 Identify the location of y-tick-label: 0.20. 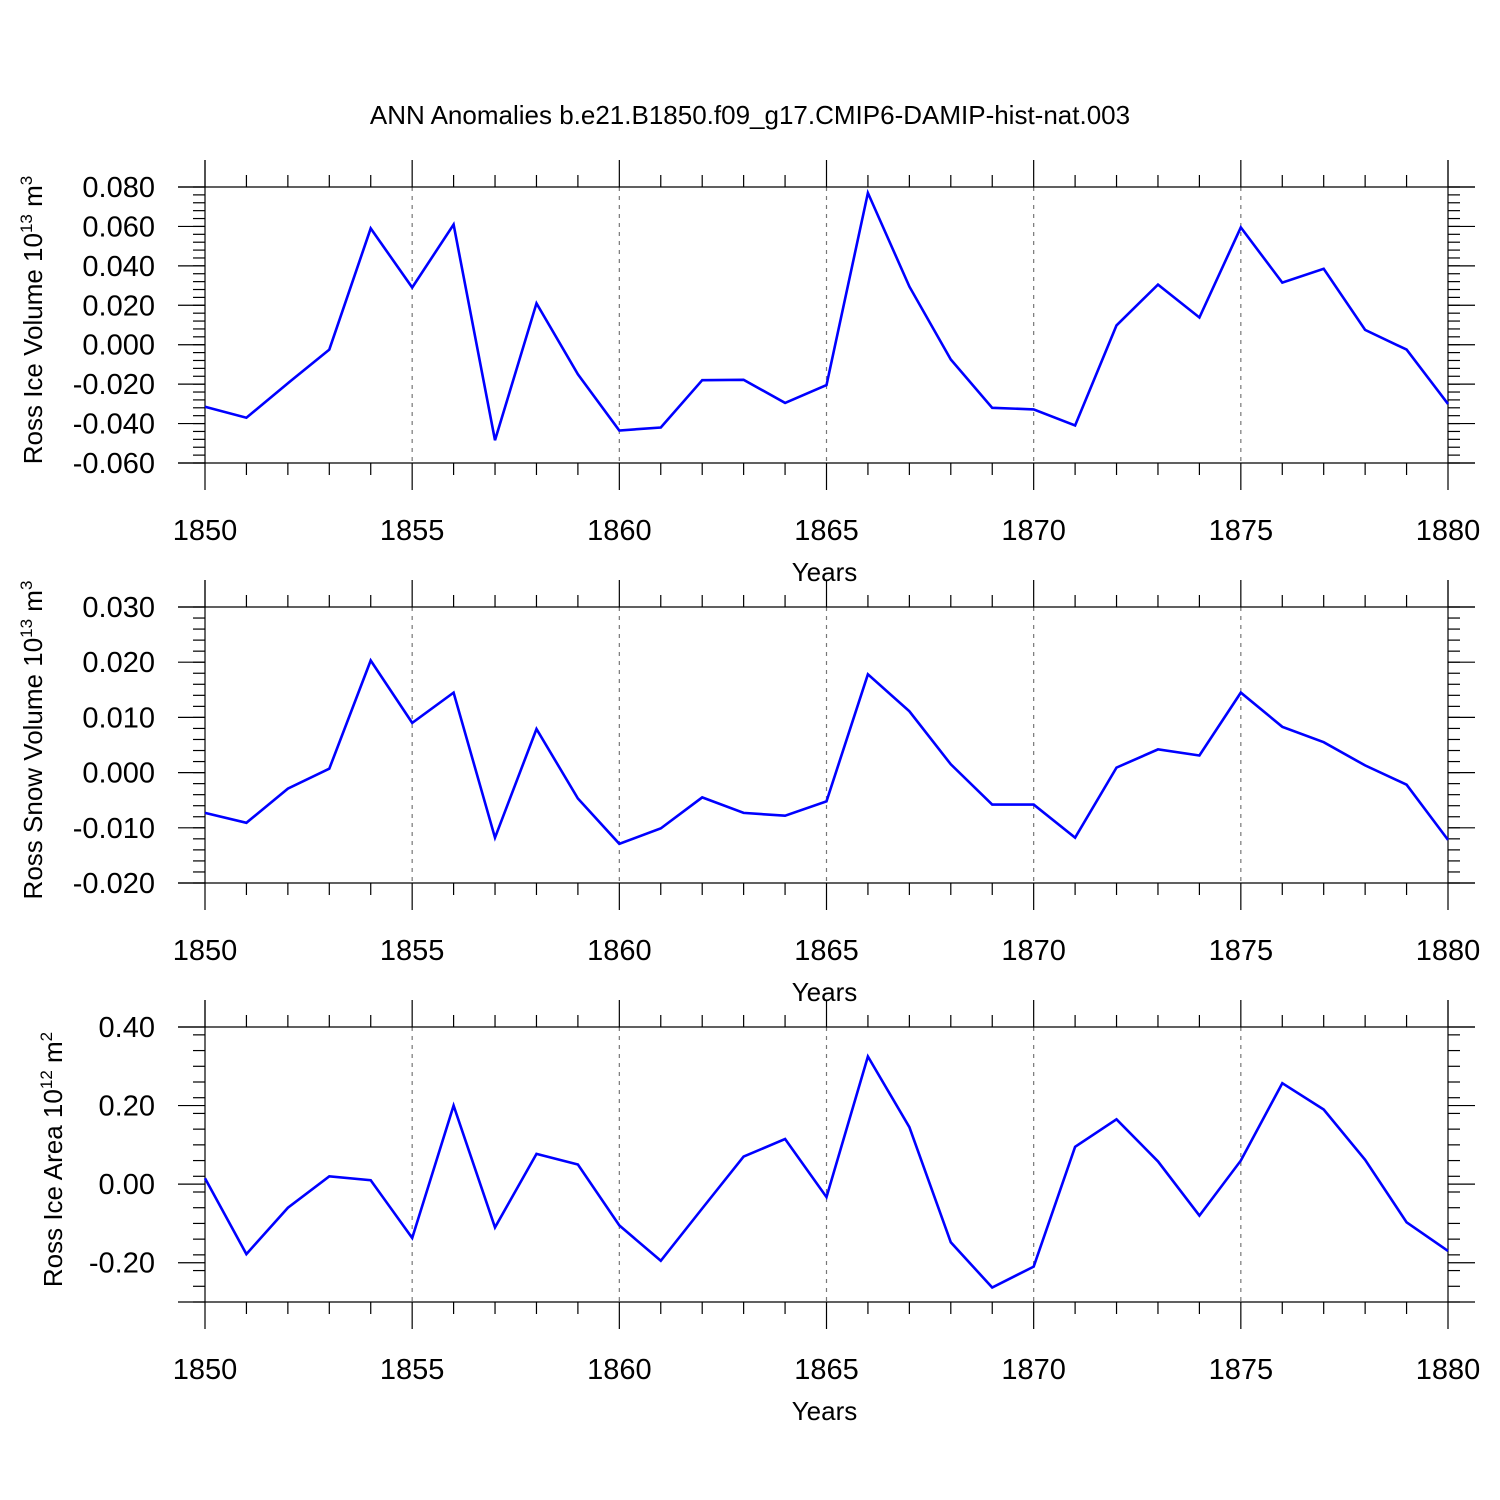
(127, 1107).